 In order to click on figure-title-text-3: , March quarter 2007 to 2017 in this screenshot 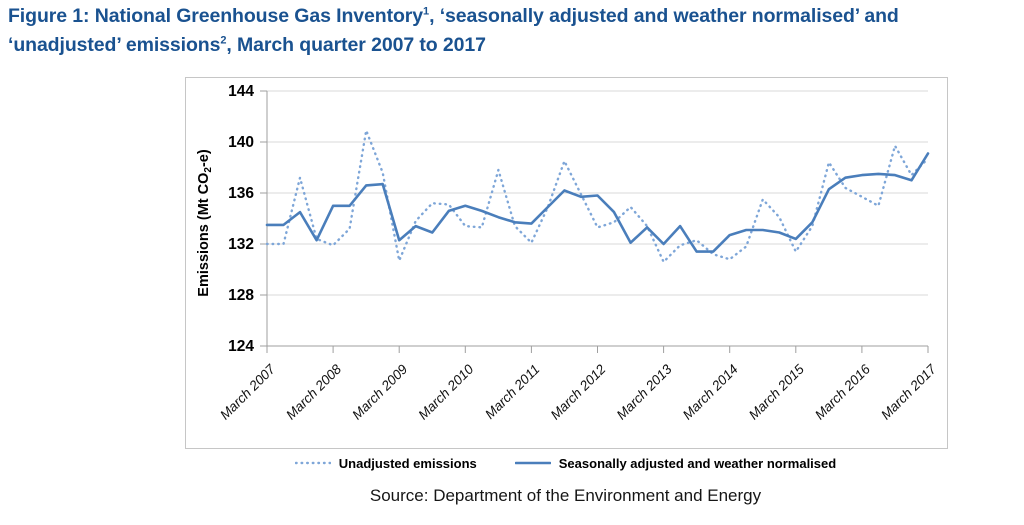, I will do `click(356, 45)`.